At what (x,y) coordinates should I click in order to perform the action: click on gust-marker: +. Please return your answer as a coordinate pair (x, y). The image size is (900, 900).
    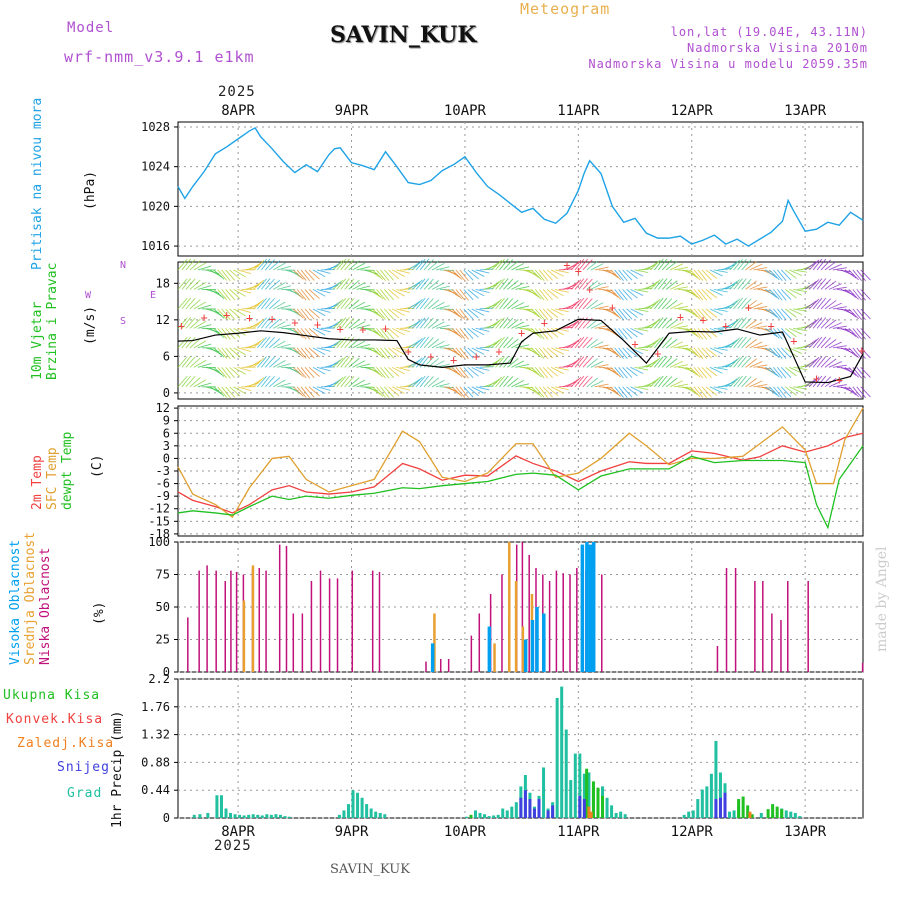
    Looking at the image, I should click on (544, 323).